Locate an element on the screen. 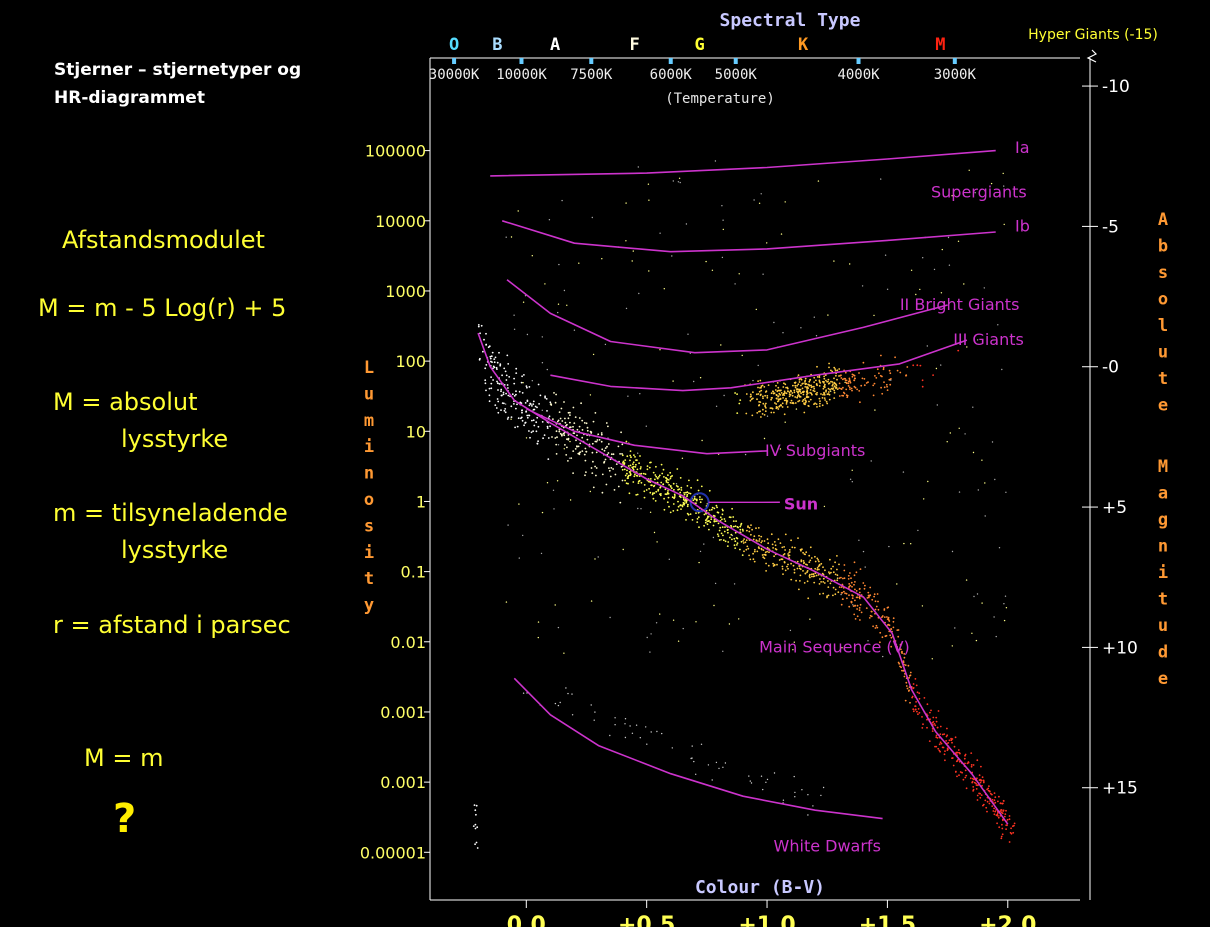  curve-label-sun: Sun is located at coordinates (801, 503).